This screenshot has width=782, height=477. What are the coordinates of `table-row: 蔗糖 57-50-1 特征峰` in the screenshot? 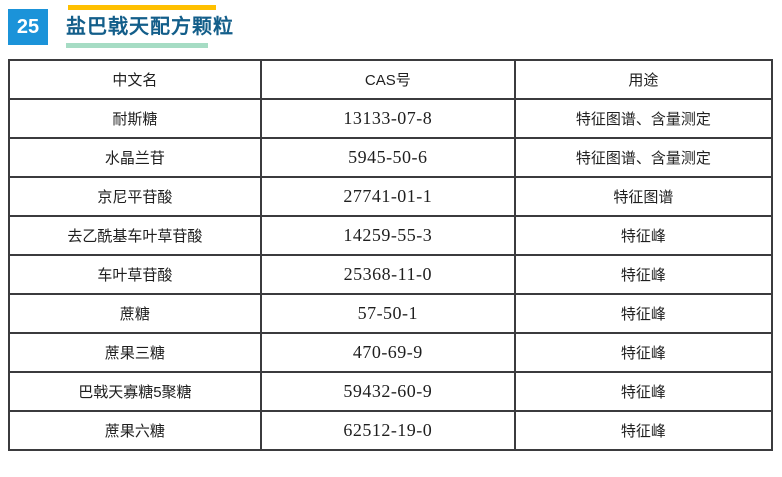 It's located at (391, 313).